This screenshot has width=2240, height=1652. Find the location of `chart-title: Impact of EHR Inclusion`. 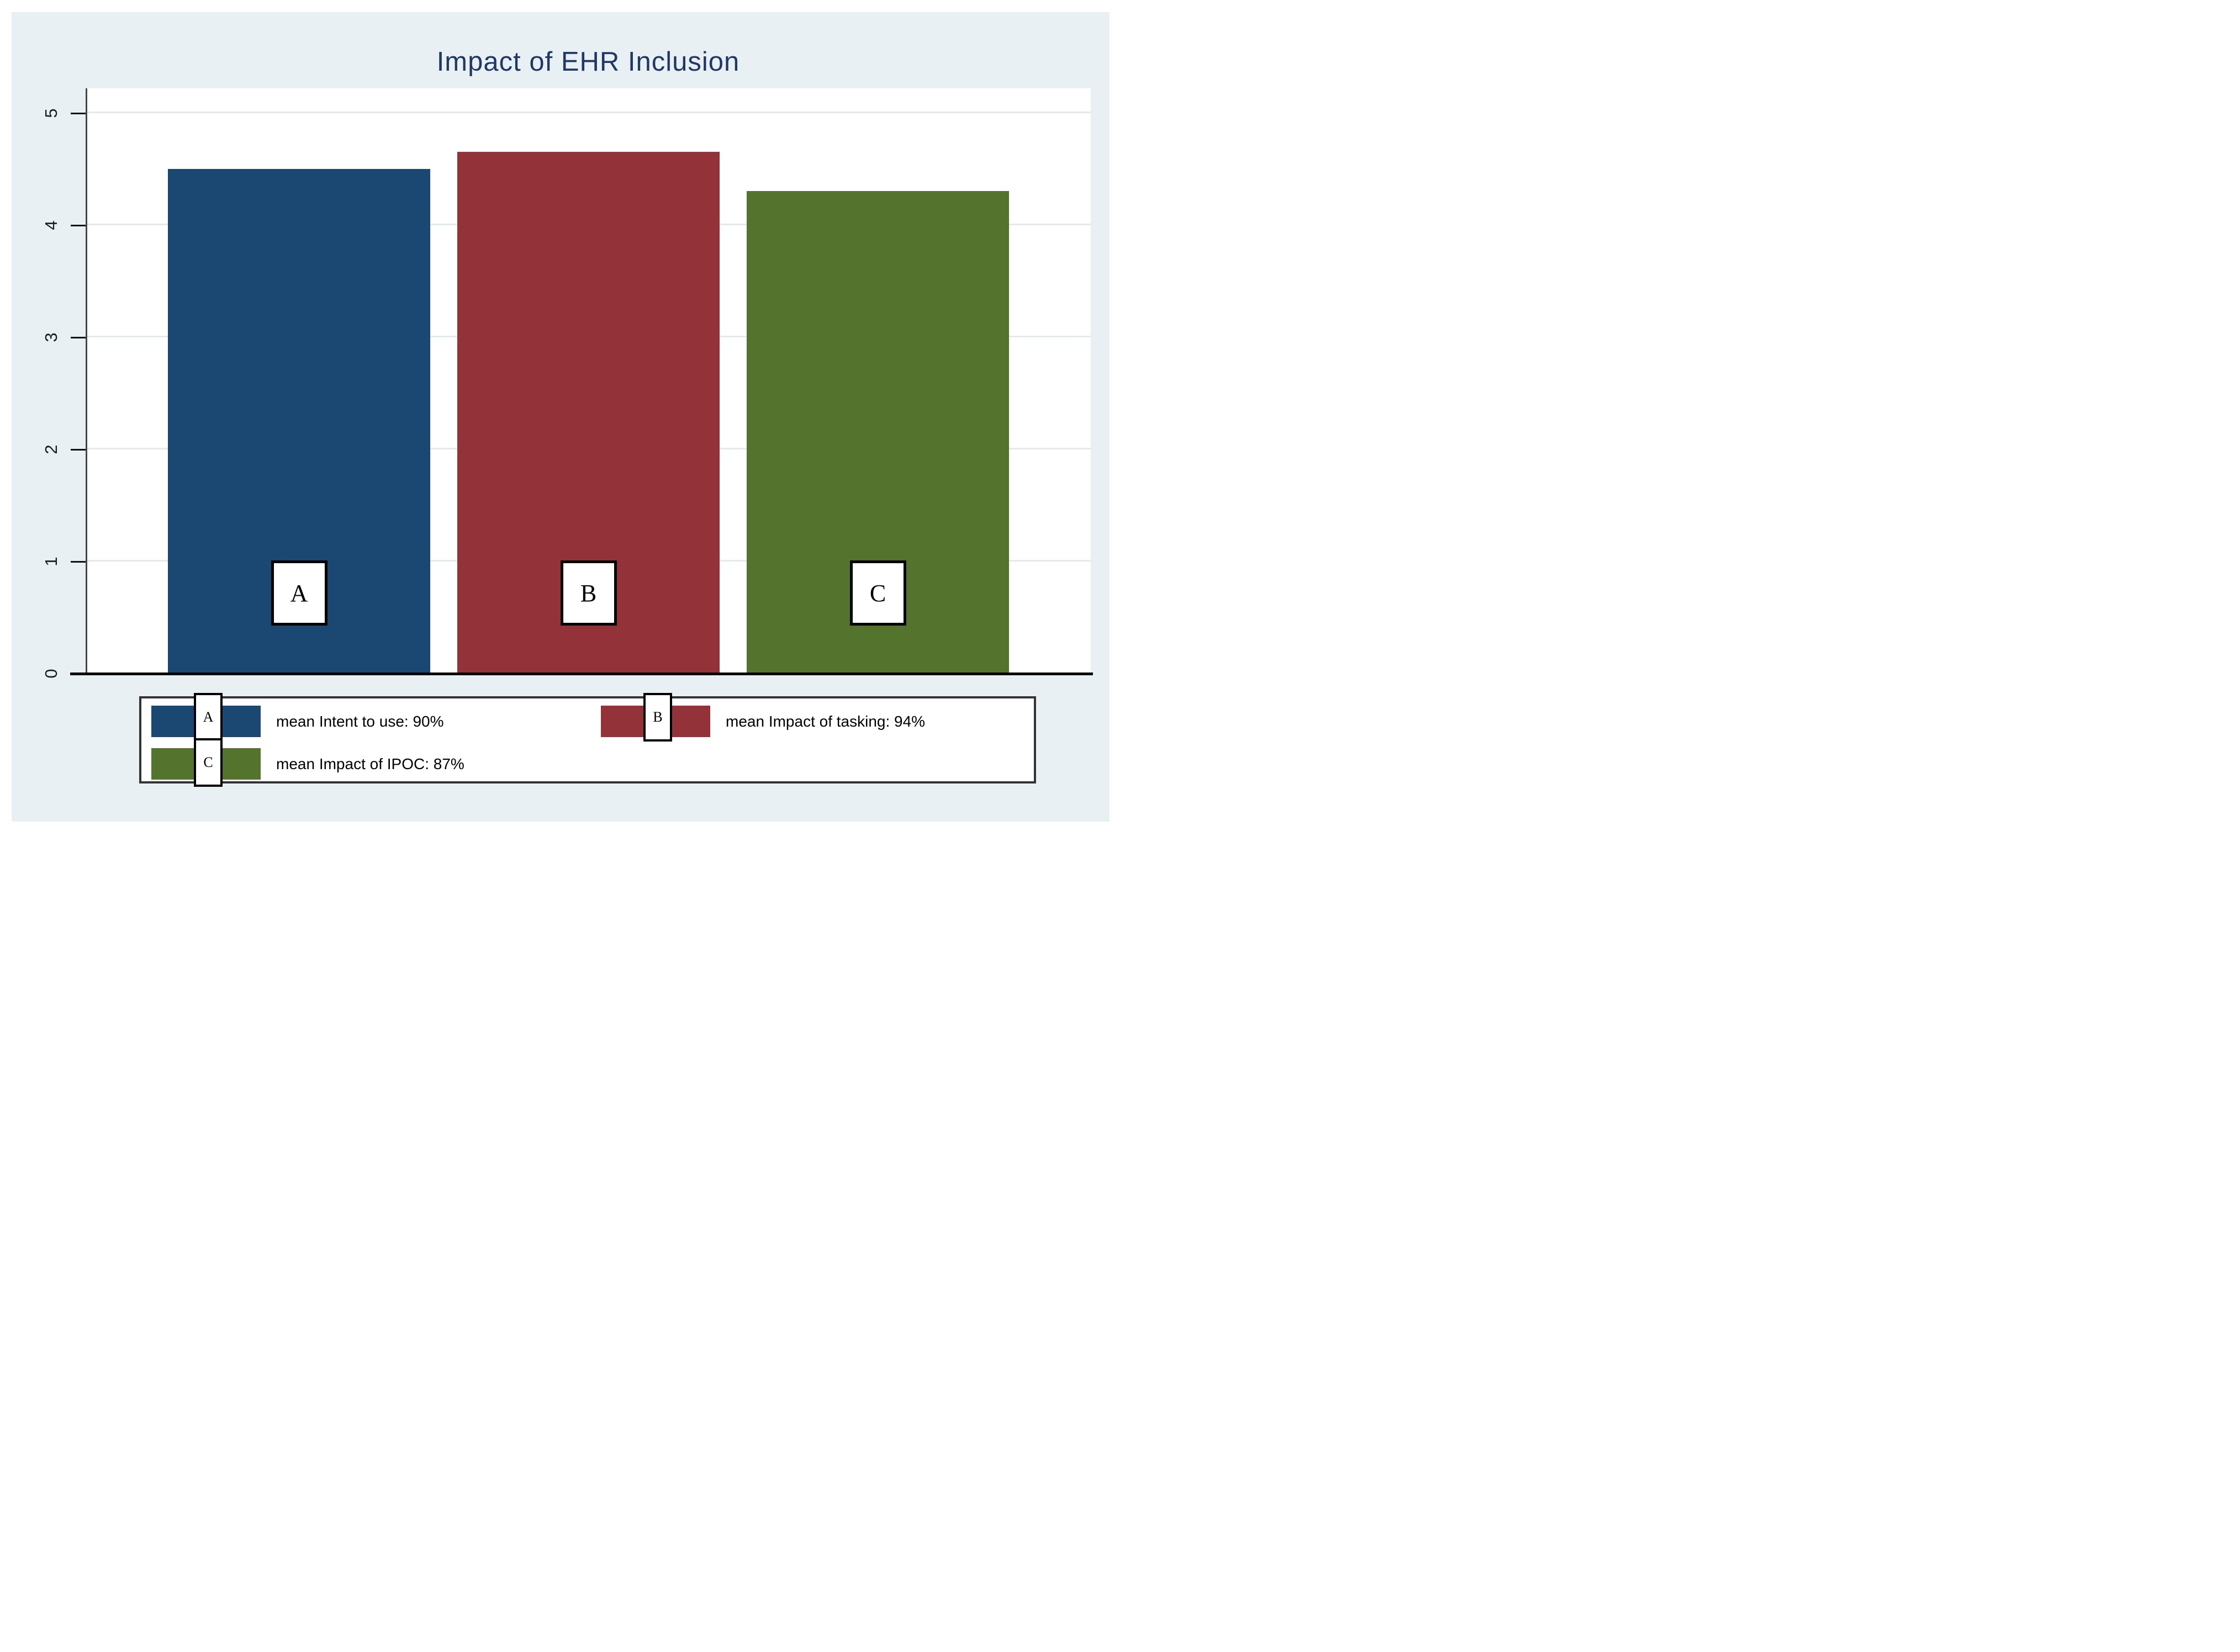

chart-title: Impact of EHR Inclusion is located at coordinates (588, 62).